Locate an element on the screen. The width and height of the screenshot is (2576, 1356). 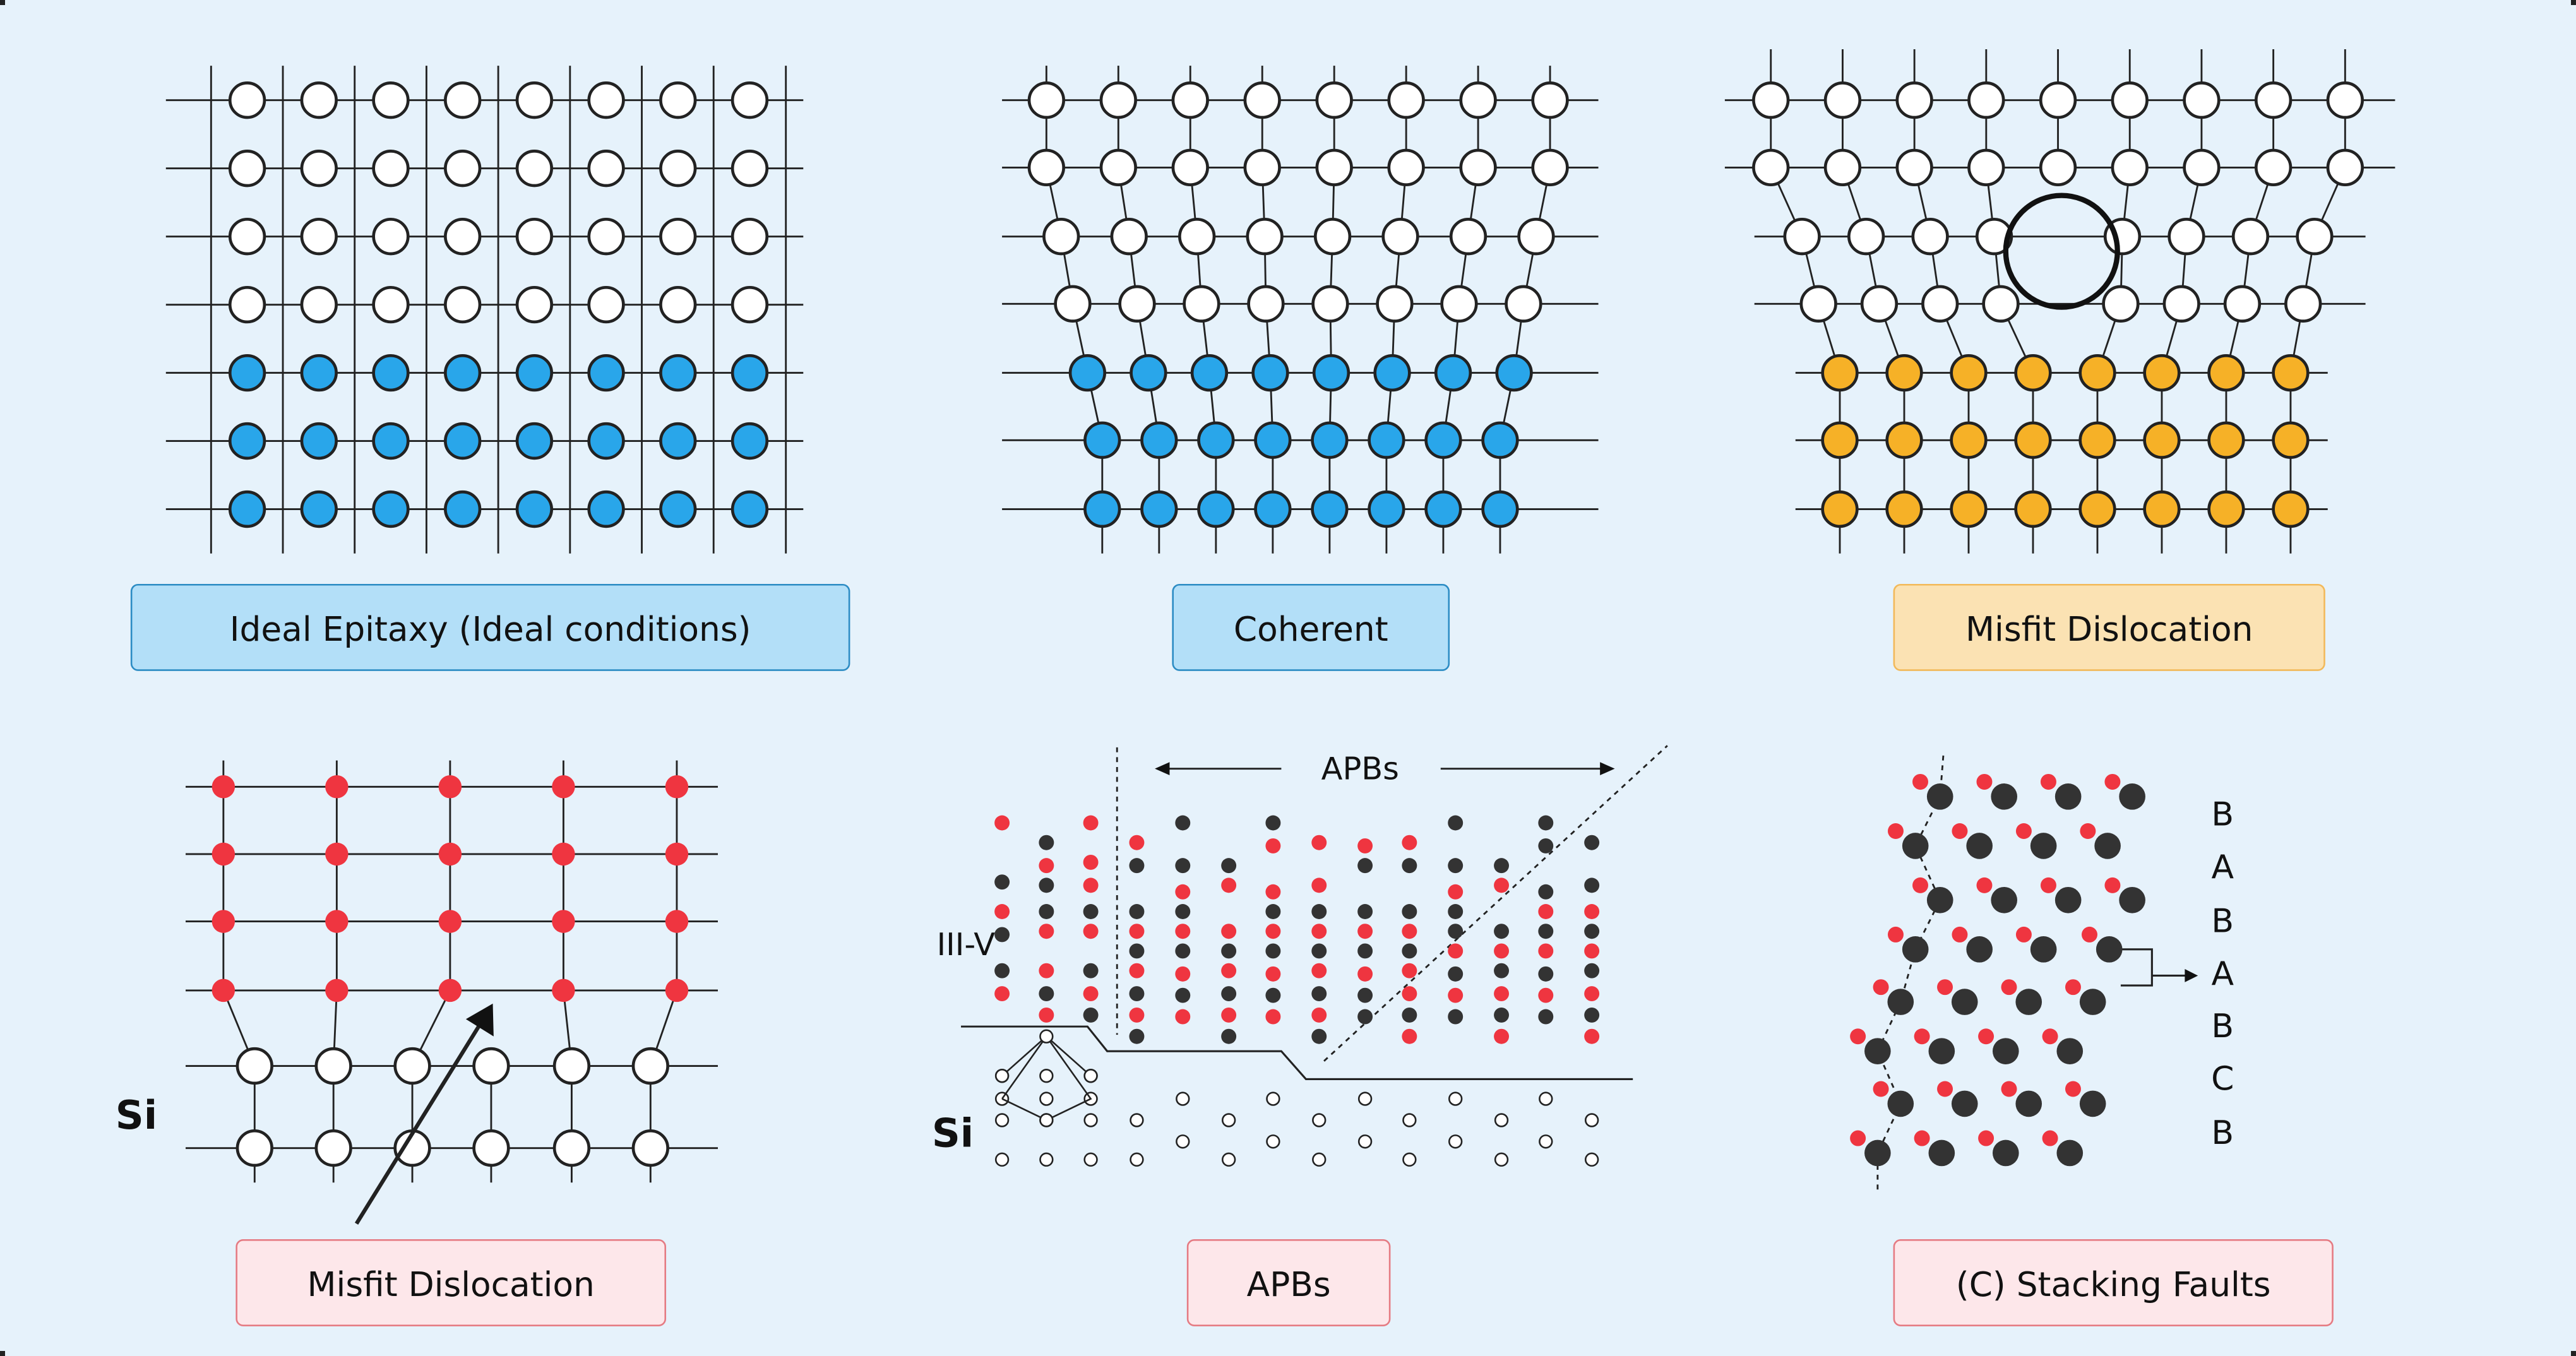
panel-label-box is located at coordinates (2109, 627).